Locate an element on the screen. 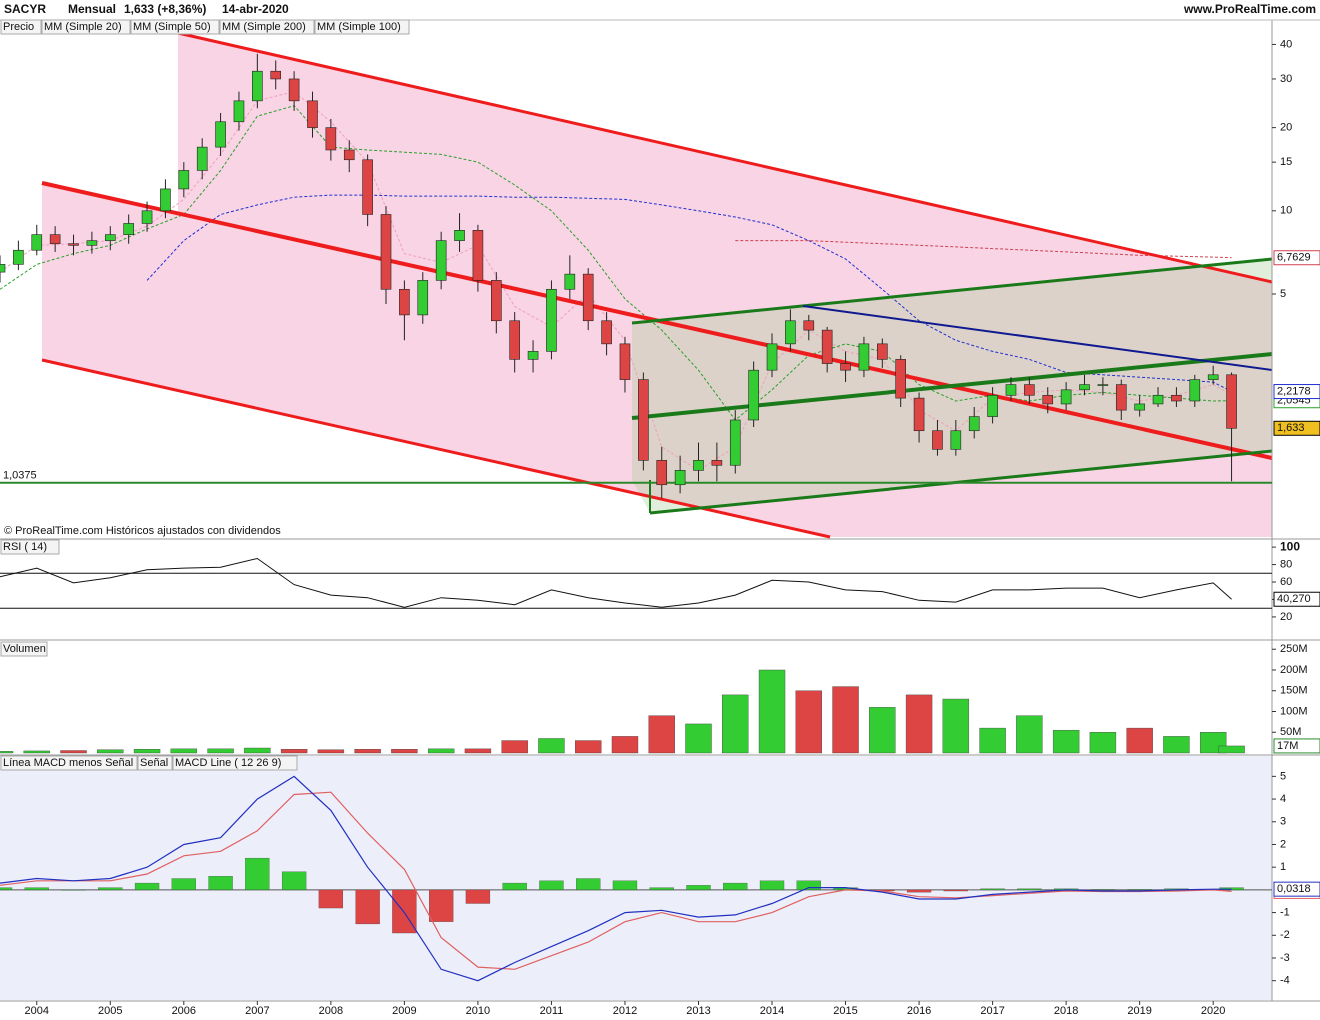 The image size is (1320, 1020). x-tick-label: 2006 is located at coordinates (184, 1011).